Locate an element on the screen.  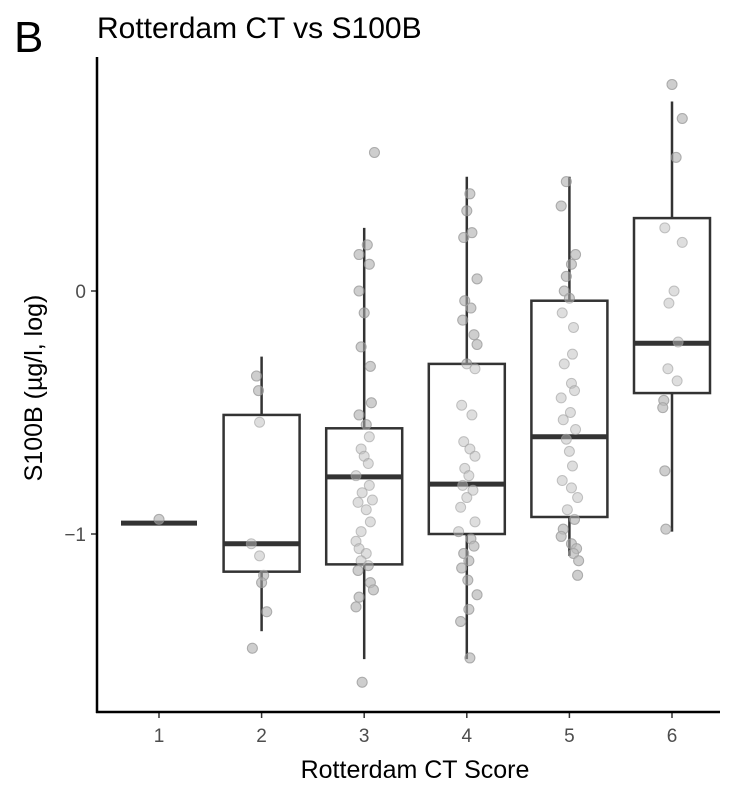
x-tick-label: 1 is located at coordinates (159, 736).